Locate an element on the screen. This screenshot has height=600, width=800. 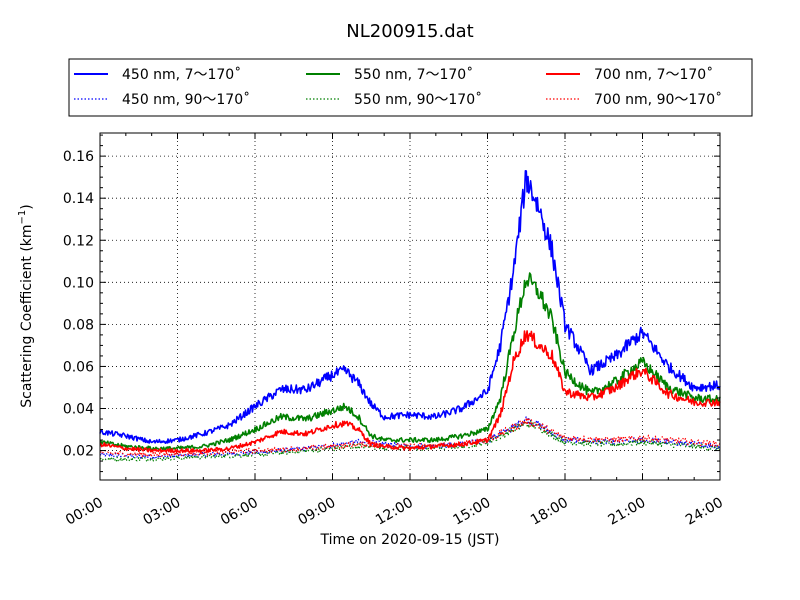
y-axis-label-main: Scattering Coefficient (km is located at coordinates (27, 315).